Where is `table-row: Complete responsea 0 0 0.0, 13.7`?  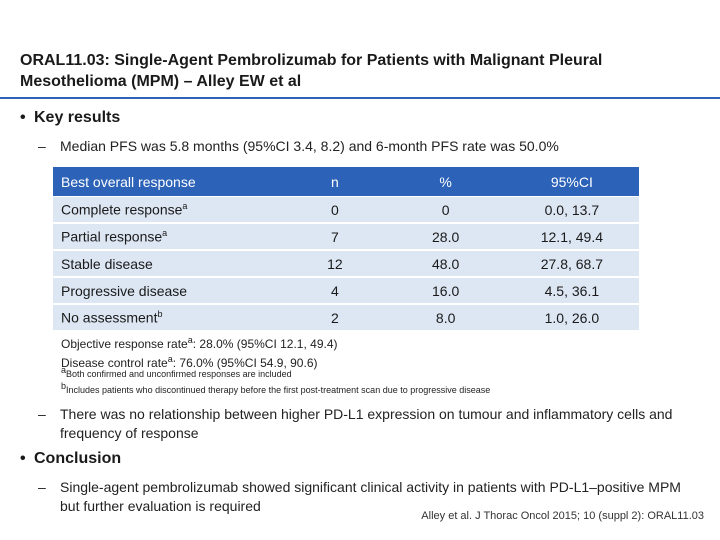 table-row: Complete responsea 0 0 0.0, 13.7 is located at coordinates (346, 210).